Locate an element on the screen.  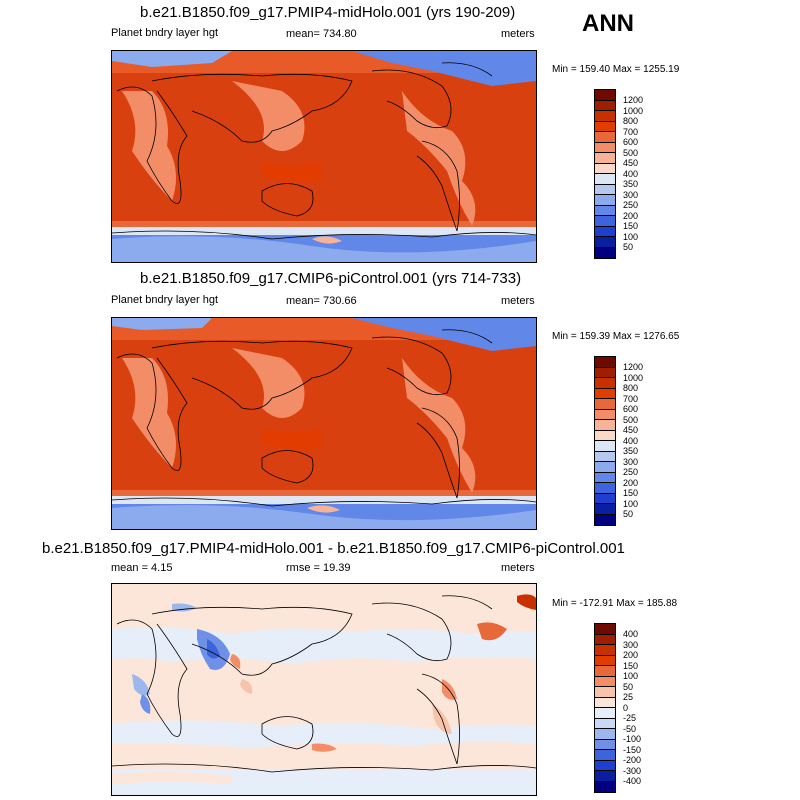
panel-2-mean-label: mean= 730.66 is located at coordinates (321, 301).